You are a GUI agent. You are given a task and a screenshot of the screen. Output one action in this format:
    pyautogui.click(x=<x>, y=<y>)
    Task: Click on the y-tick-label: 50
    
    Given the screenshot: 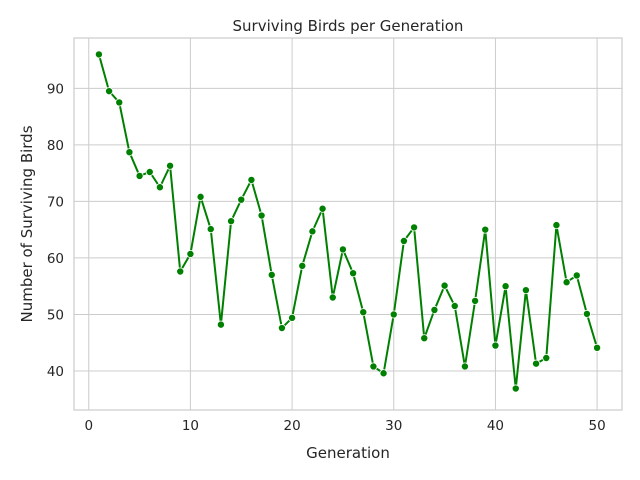 What is the action you would take?
    pyautogui.click(x=55, y=315)
    